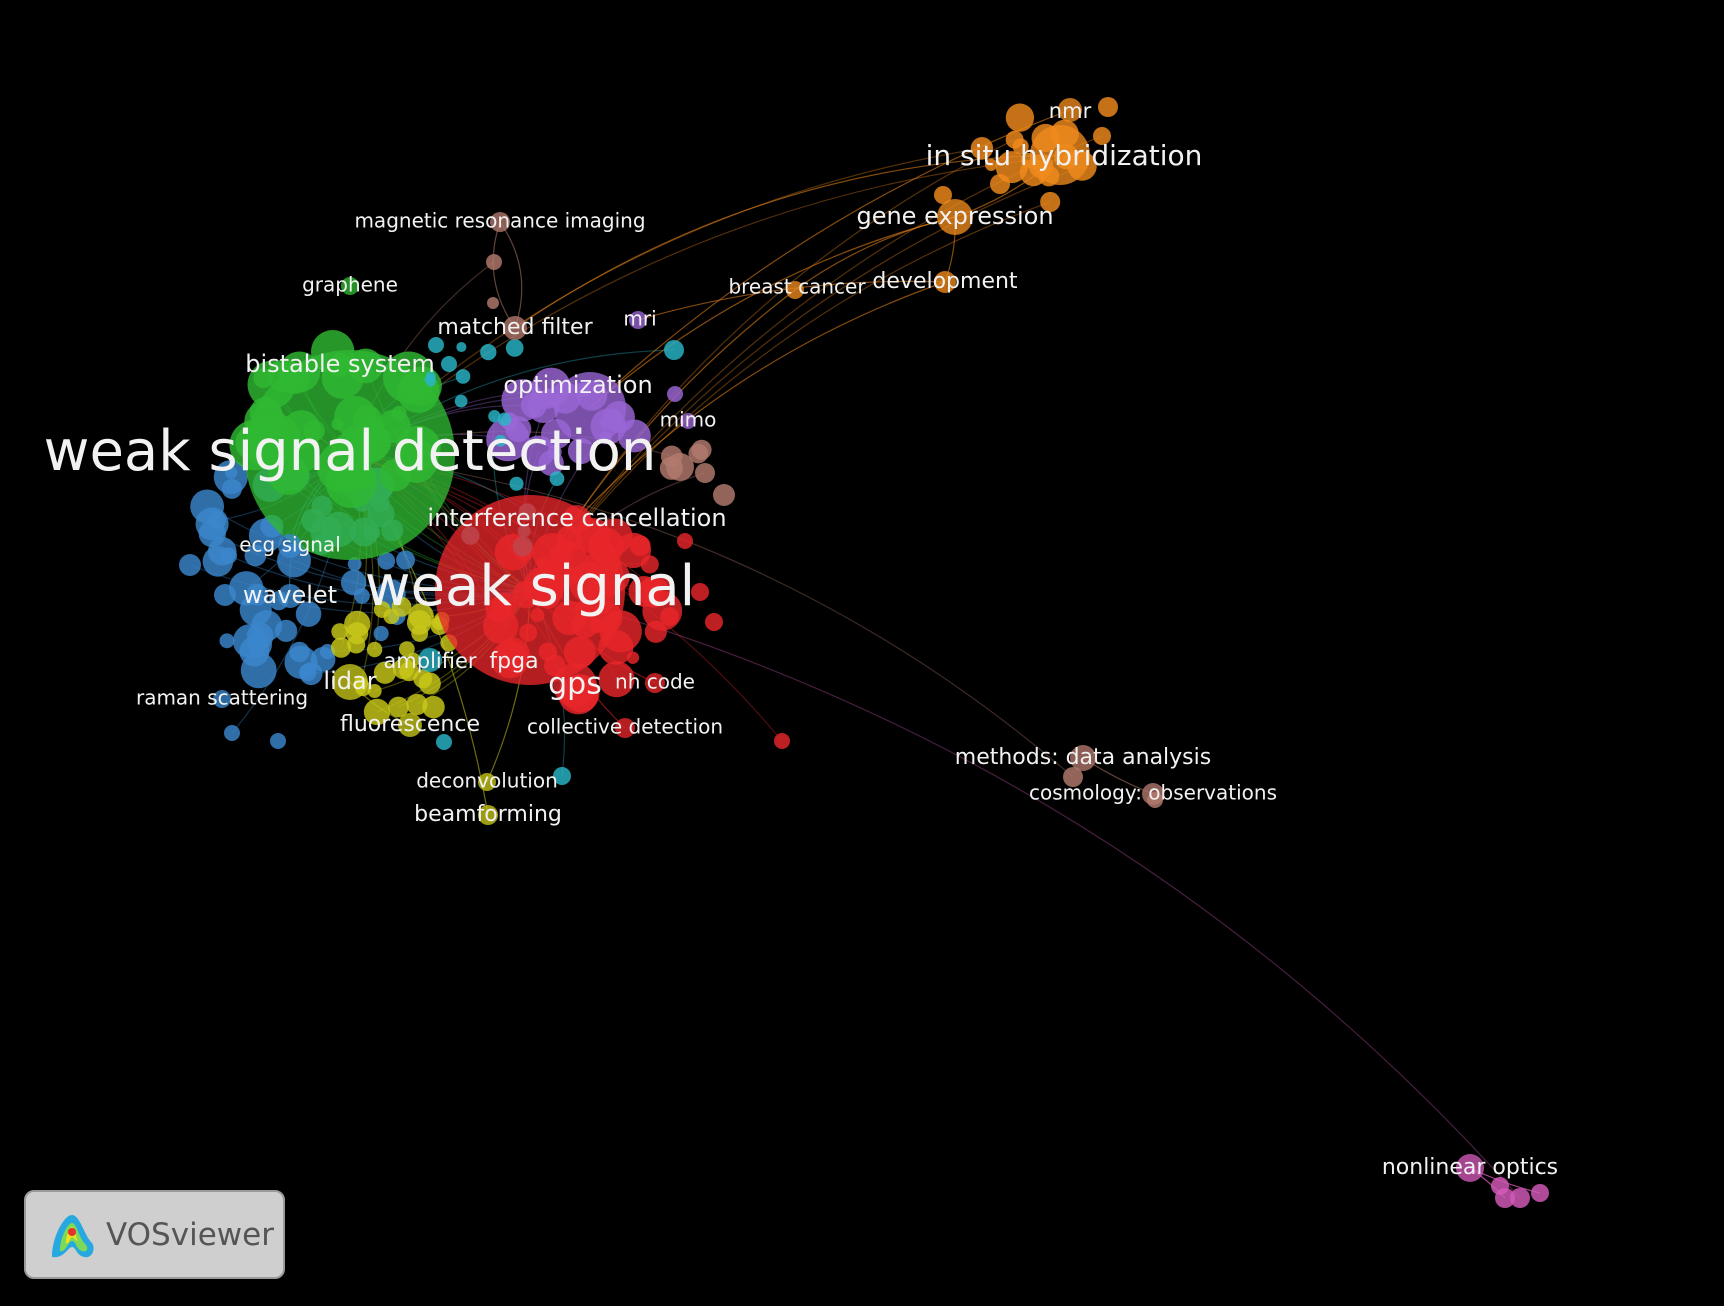  Describe the element at coordinates (350, 286) in the screenshot. I see `node-graphene` at that location.